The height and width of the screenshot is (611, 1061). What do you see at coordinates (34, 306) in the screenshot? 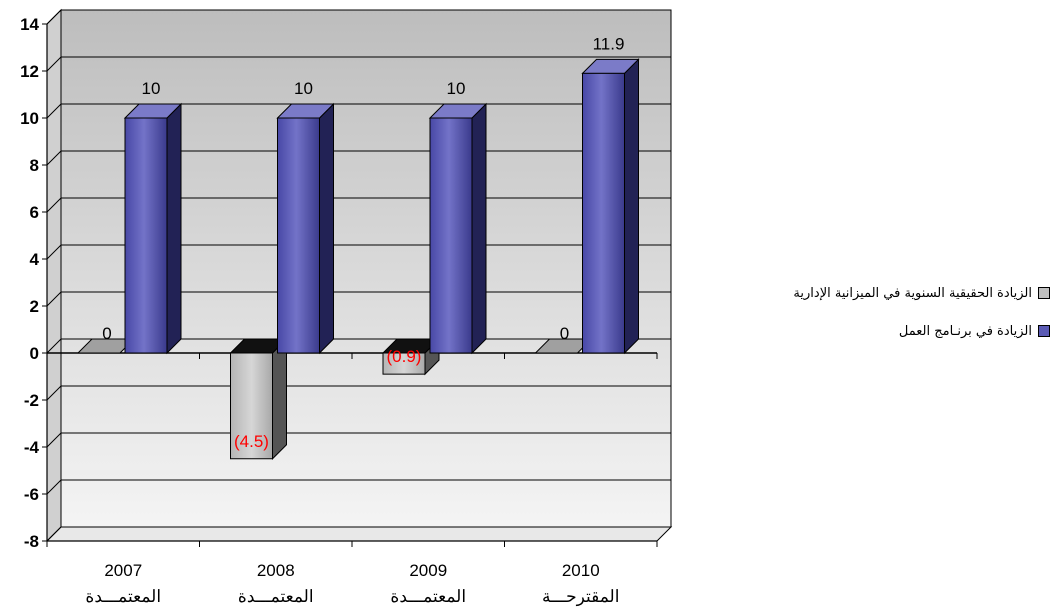
I see `y-tick-label: 2` at bounding box center [34, 306].